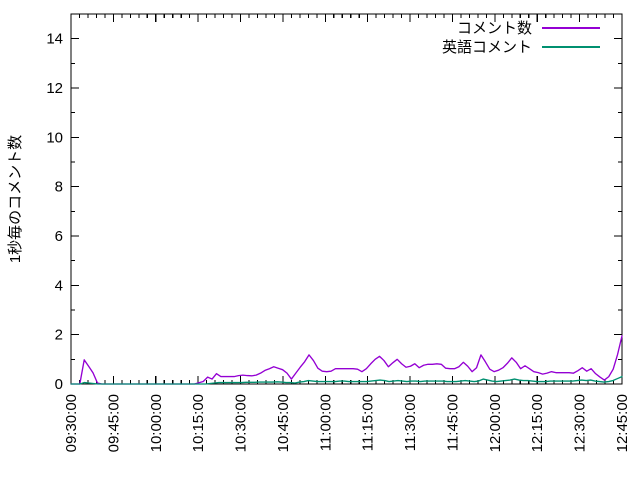  What do you see at coordinates (325, 422) in the screenshot?
I see `x-tick-label: 11:00:00` at bounding box center [325, 422].